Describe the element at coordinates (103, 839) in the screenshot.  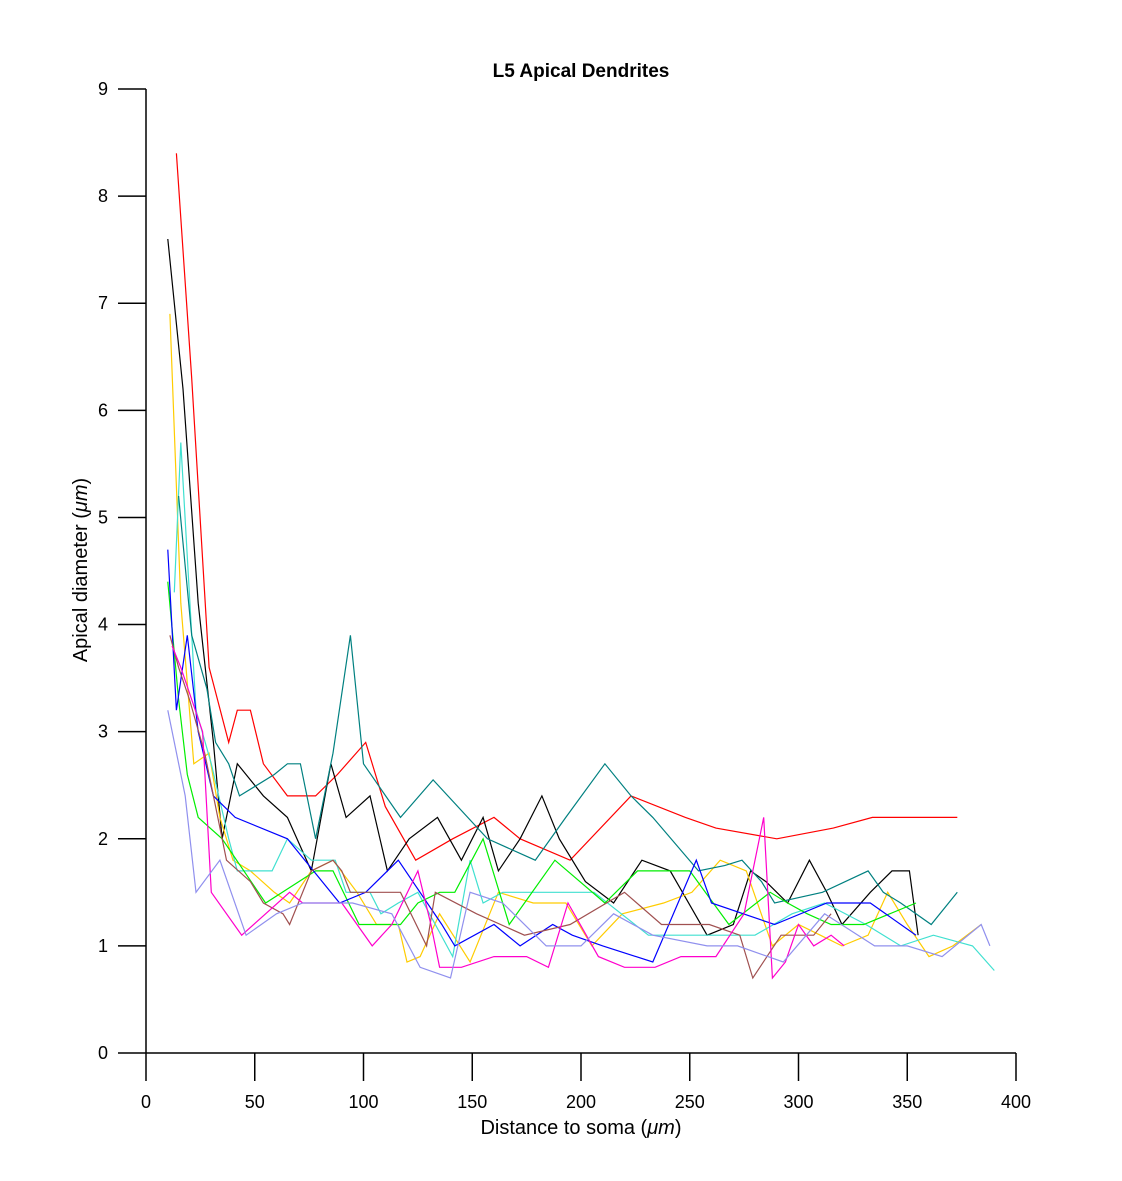
I see `y-tick-label: 2` at that location.